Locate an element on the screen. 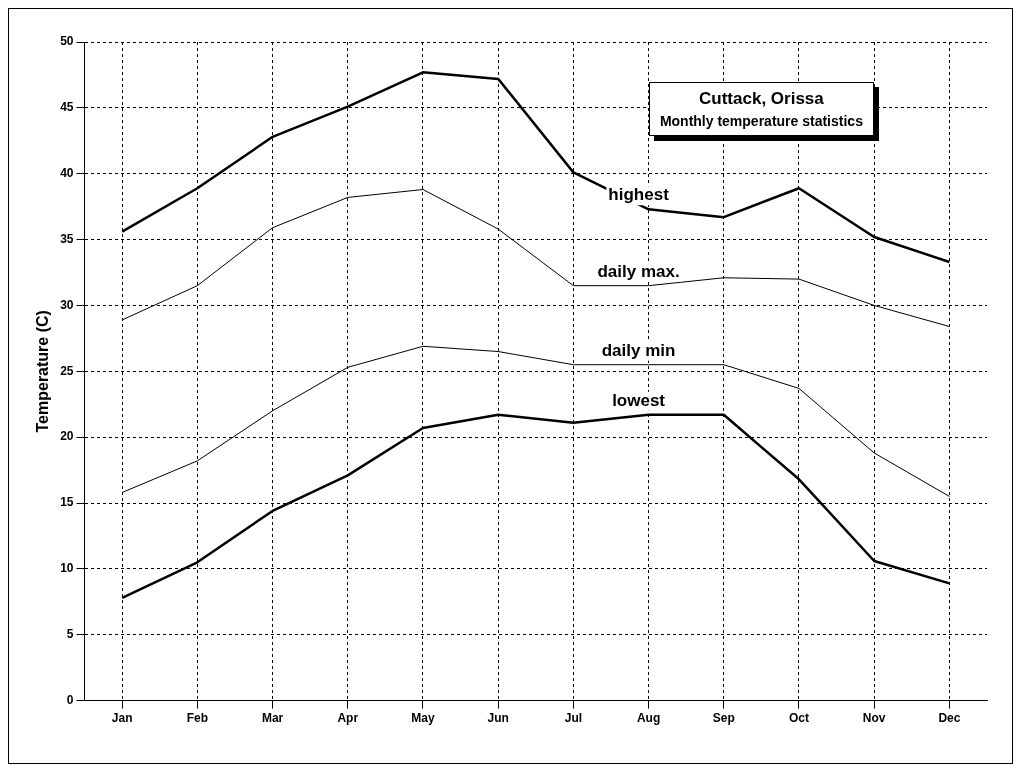 The height and width of the screenshot is (774, 1023). x-tick-label: Jul is located at coordinates (573, 718).